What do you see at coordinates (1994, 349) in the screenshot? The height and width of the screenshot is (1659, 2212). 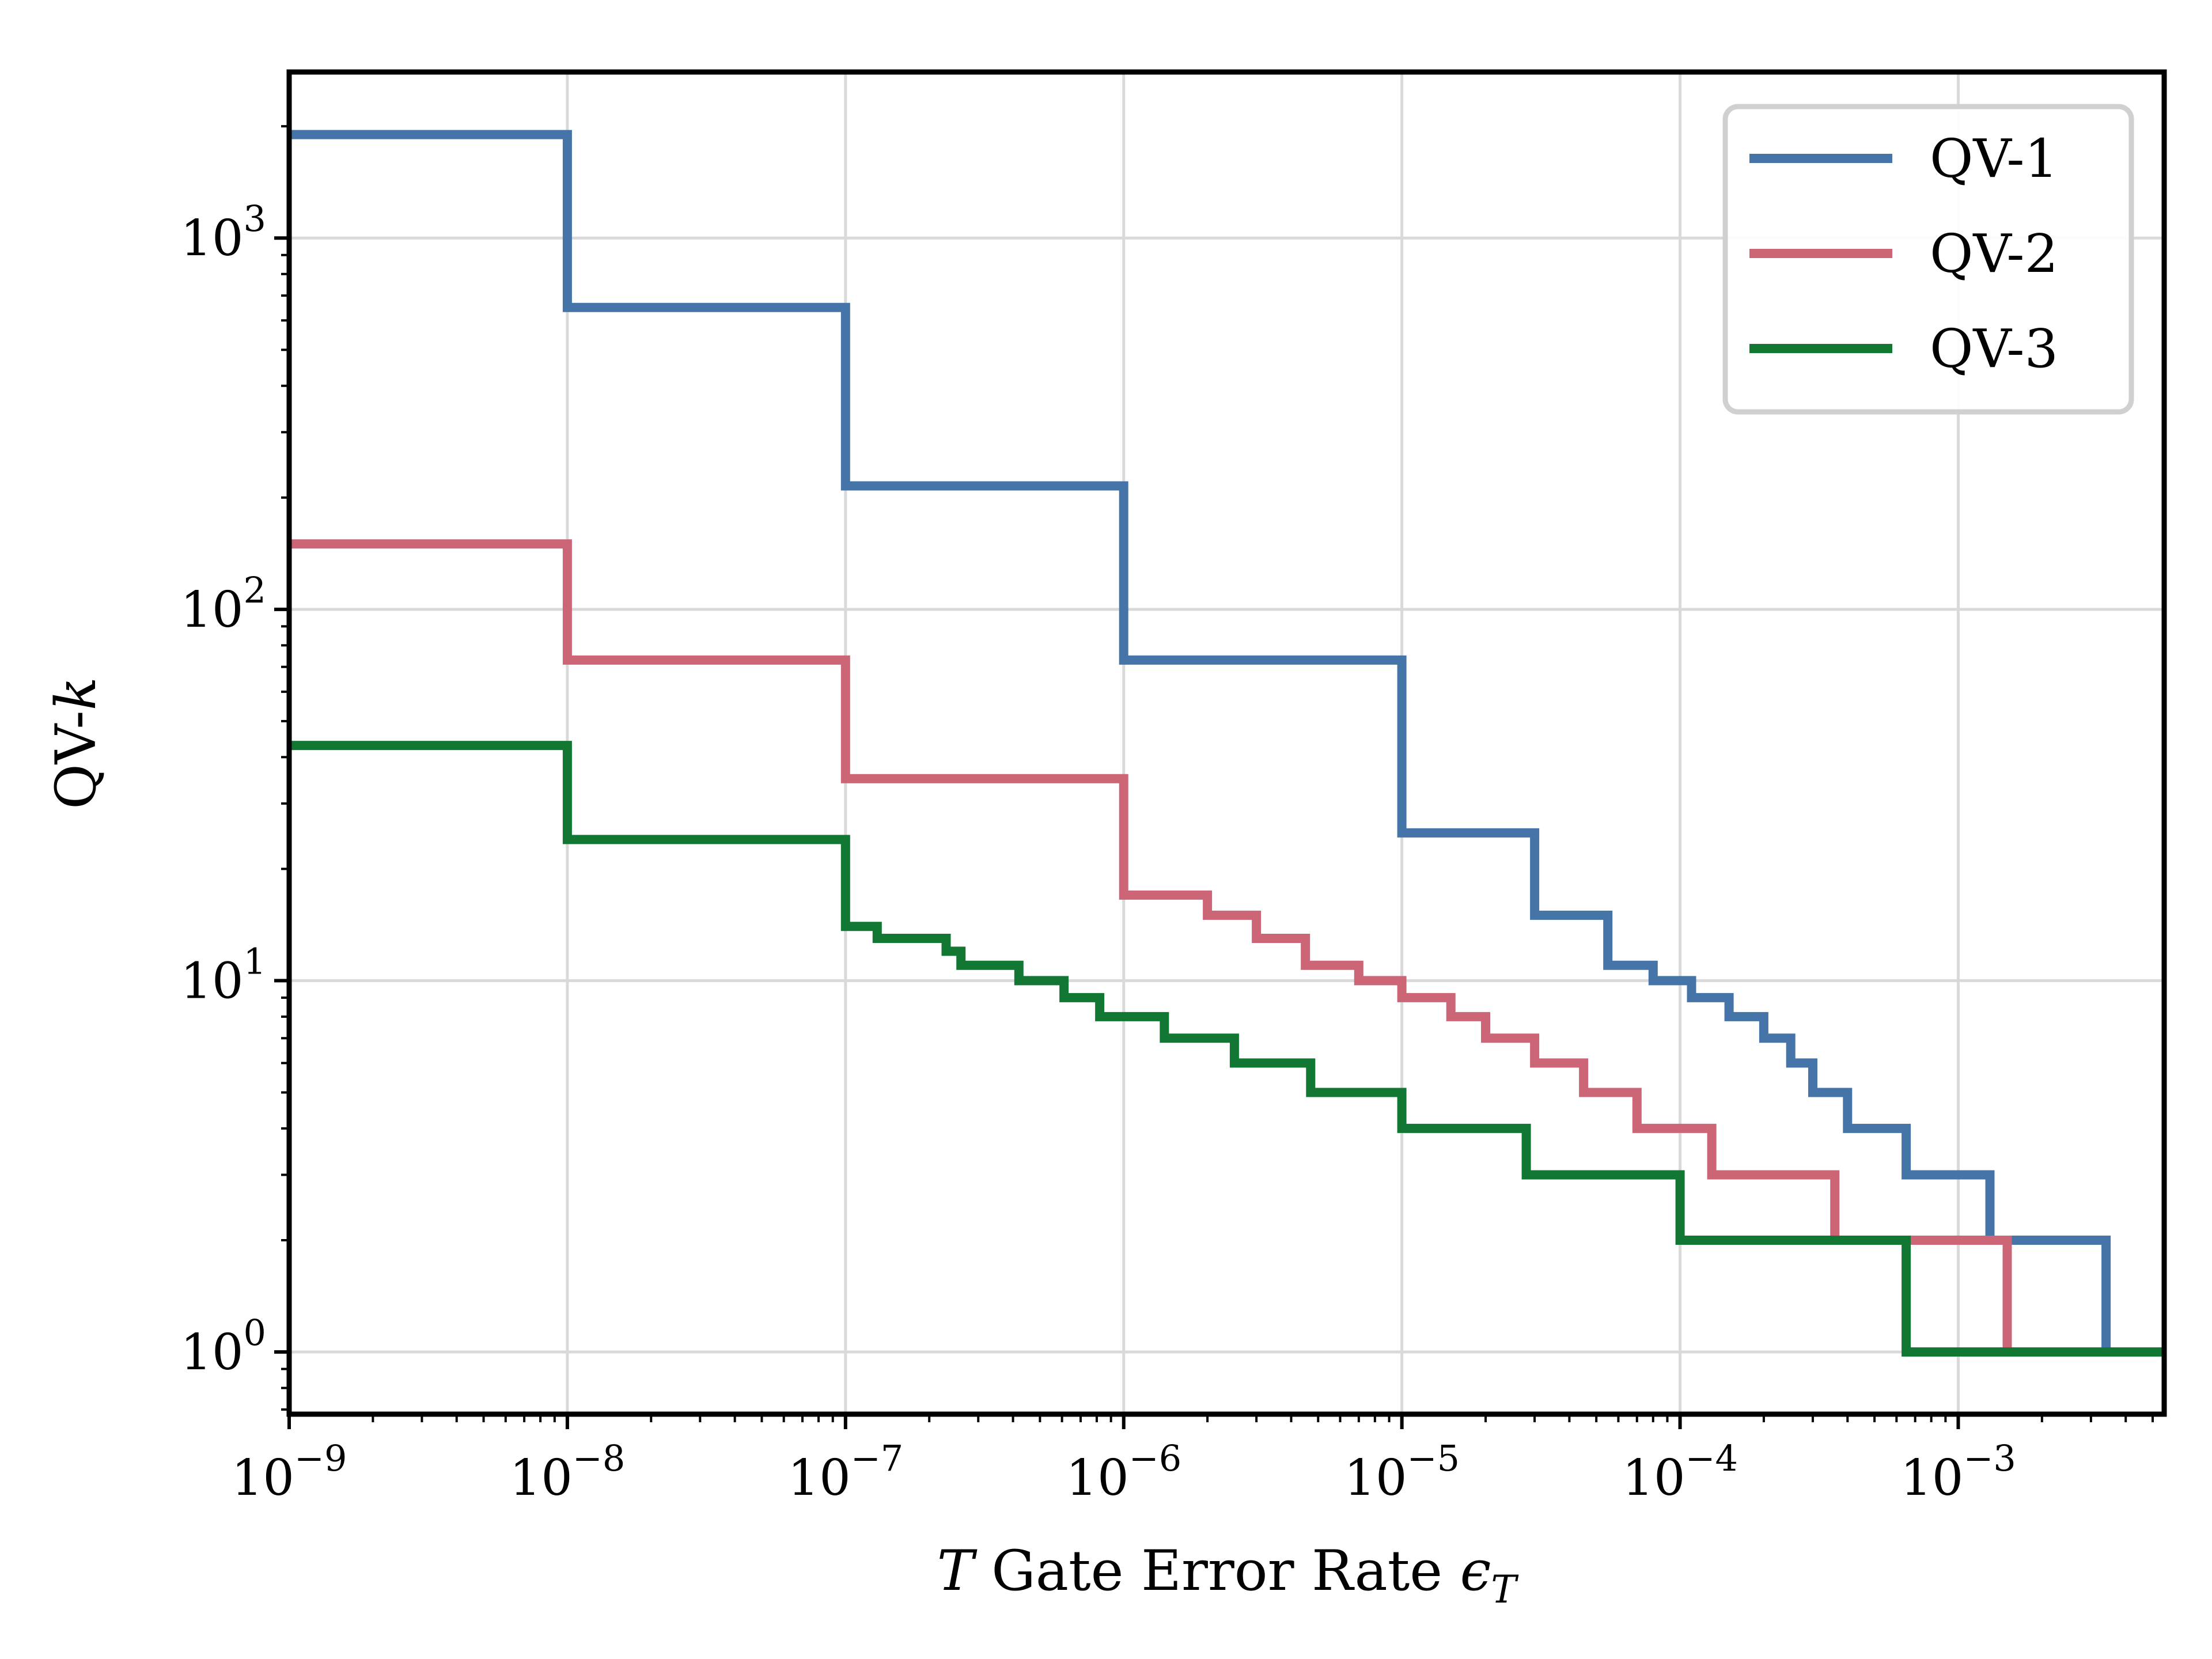 I see `legend-label-qv-3: QV-3` at bounding box center [1994, 349].